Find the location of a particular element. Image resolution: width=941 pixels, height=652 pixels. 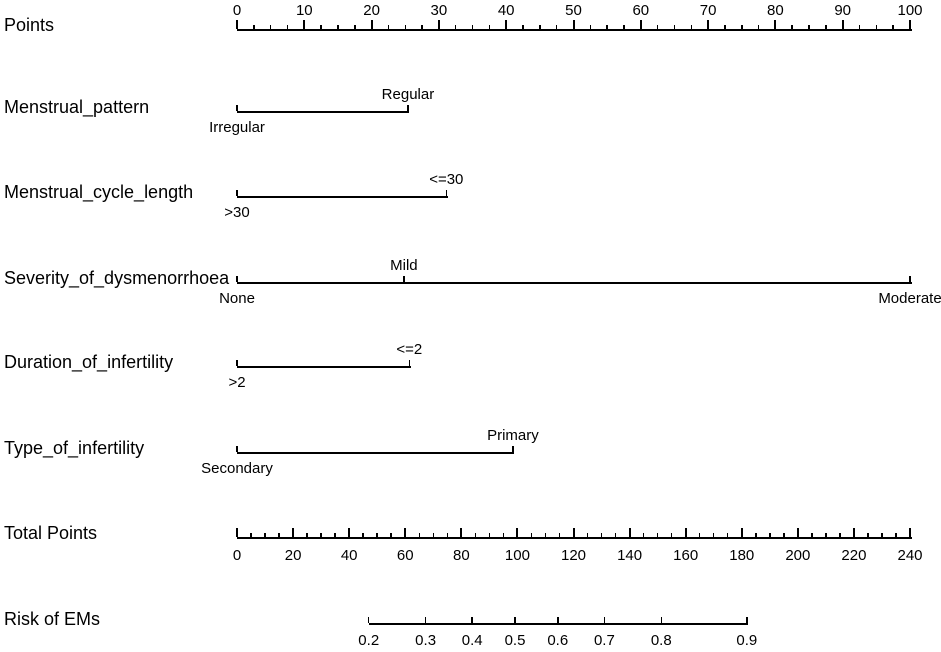

risk-of-ems-tick-label: 0.5 is located at coordinates (515, 640).